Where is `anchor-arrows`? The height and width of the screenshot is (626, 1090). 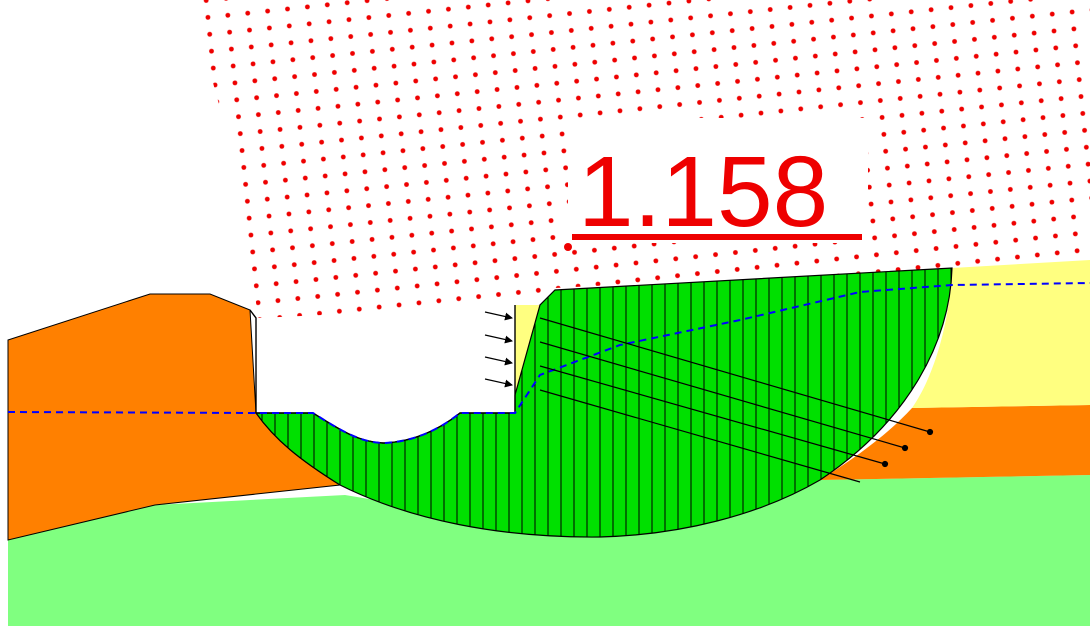
anchor-arrows is located at coordinates (498, 349).